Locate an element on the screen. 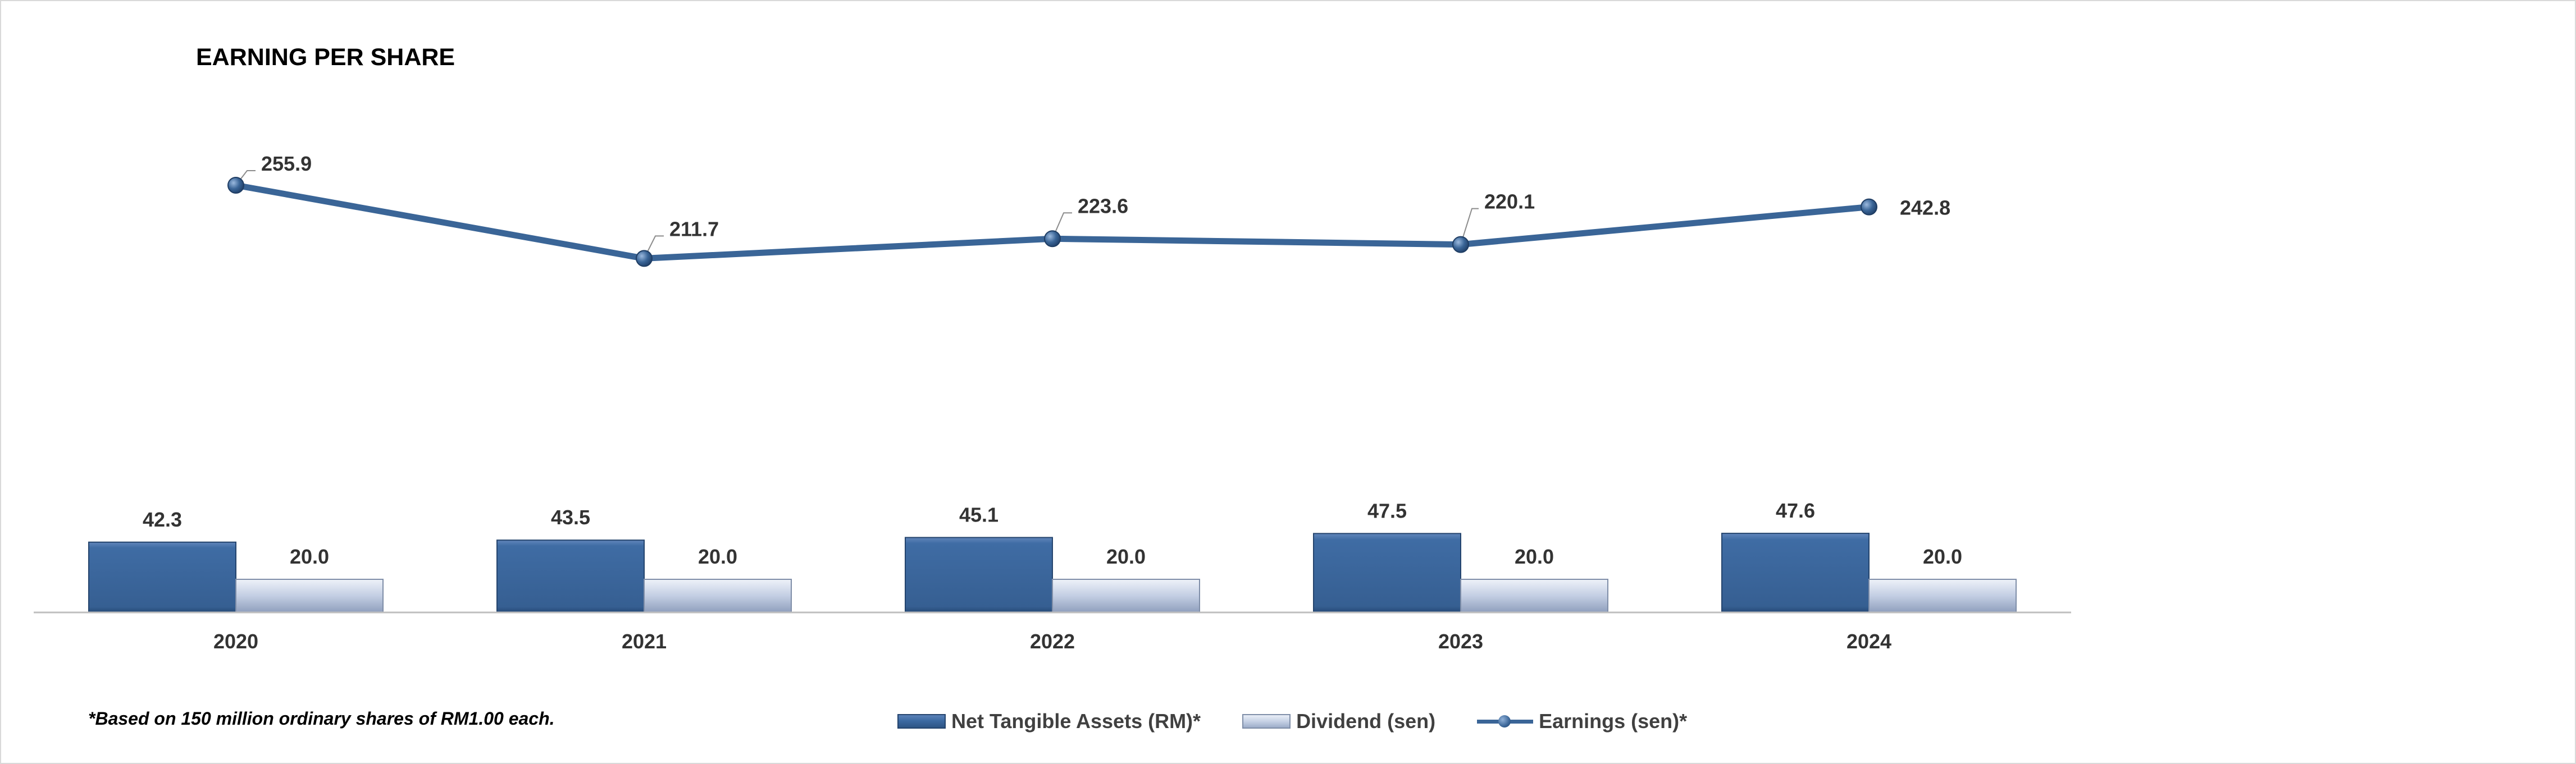 The image size is (2576, 764). label-earnings-y2024: 242.8 is located at coordinates (1925, 207).